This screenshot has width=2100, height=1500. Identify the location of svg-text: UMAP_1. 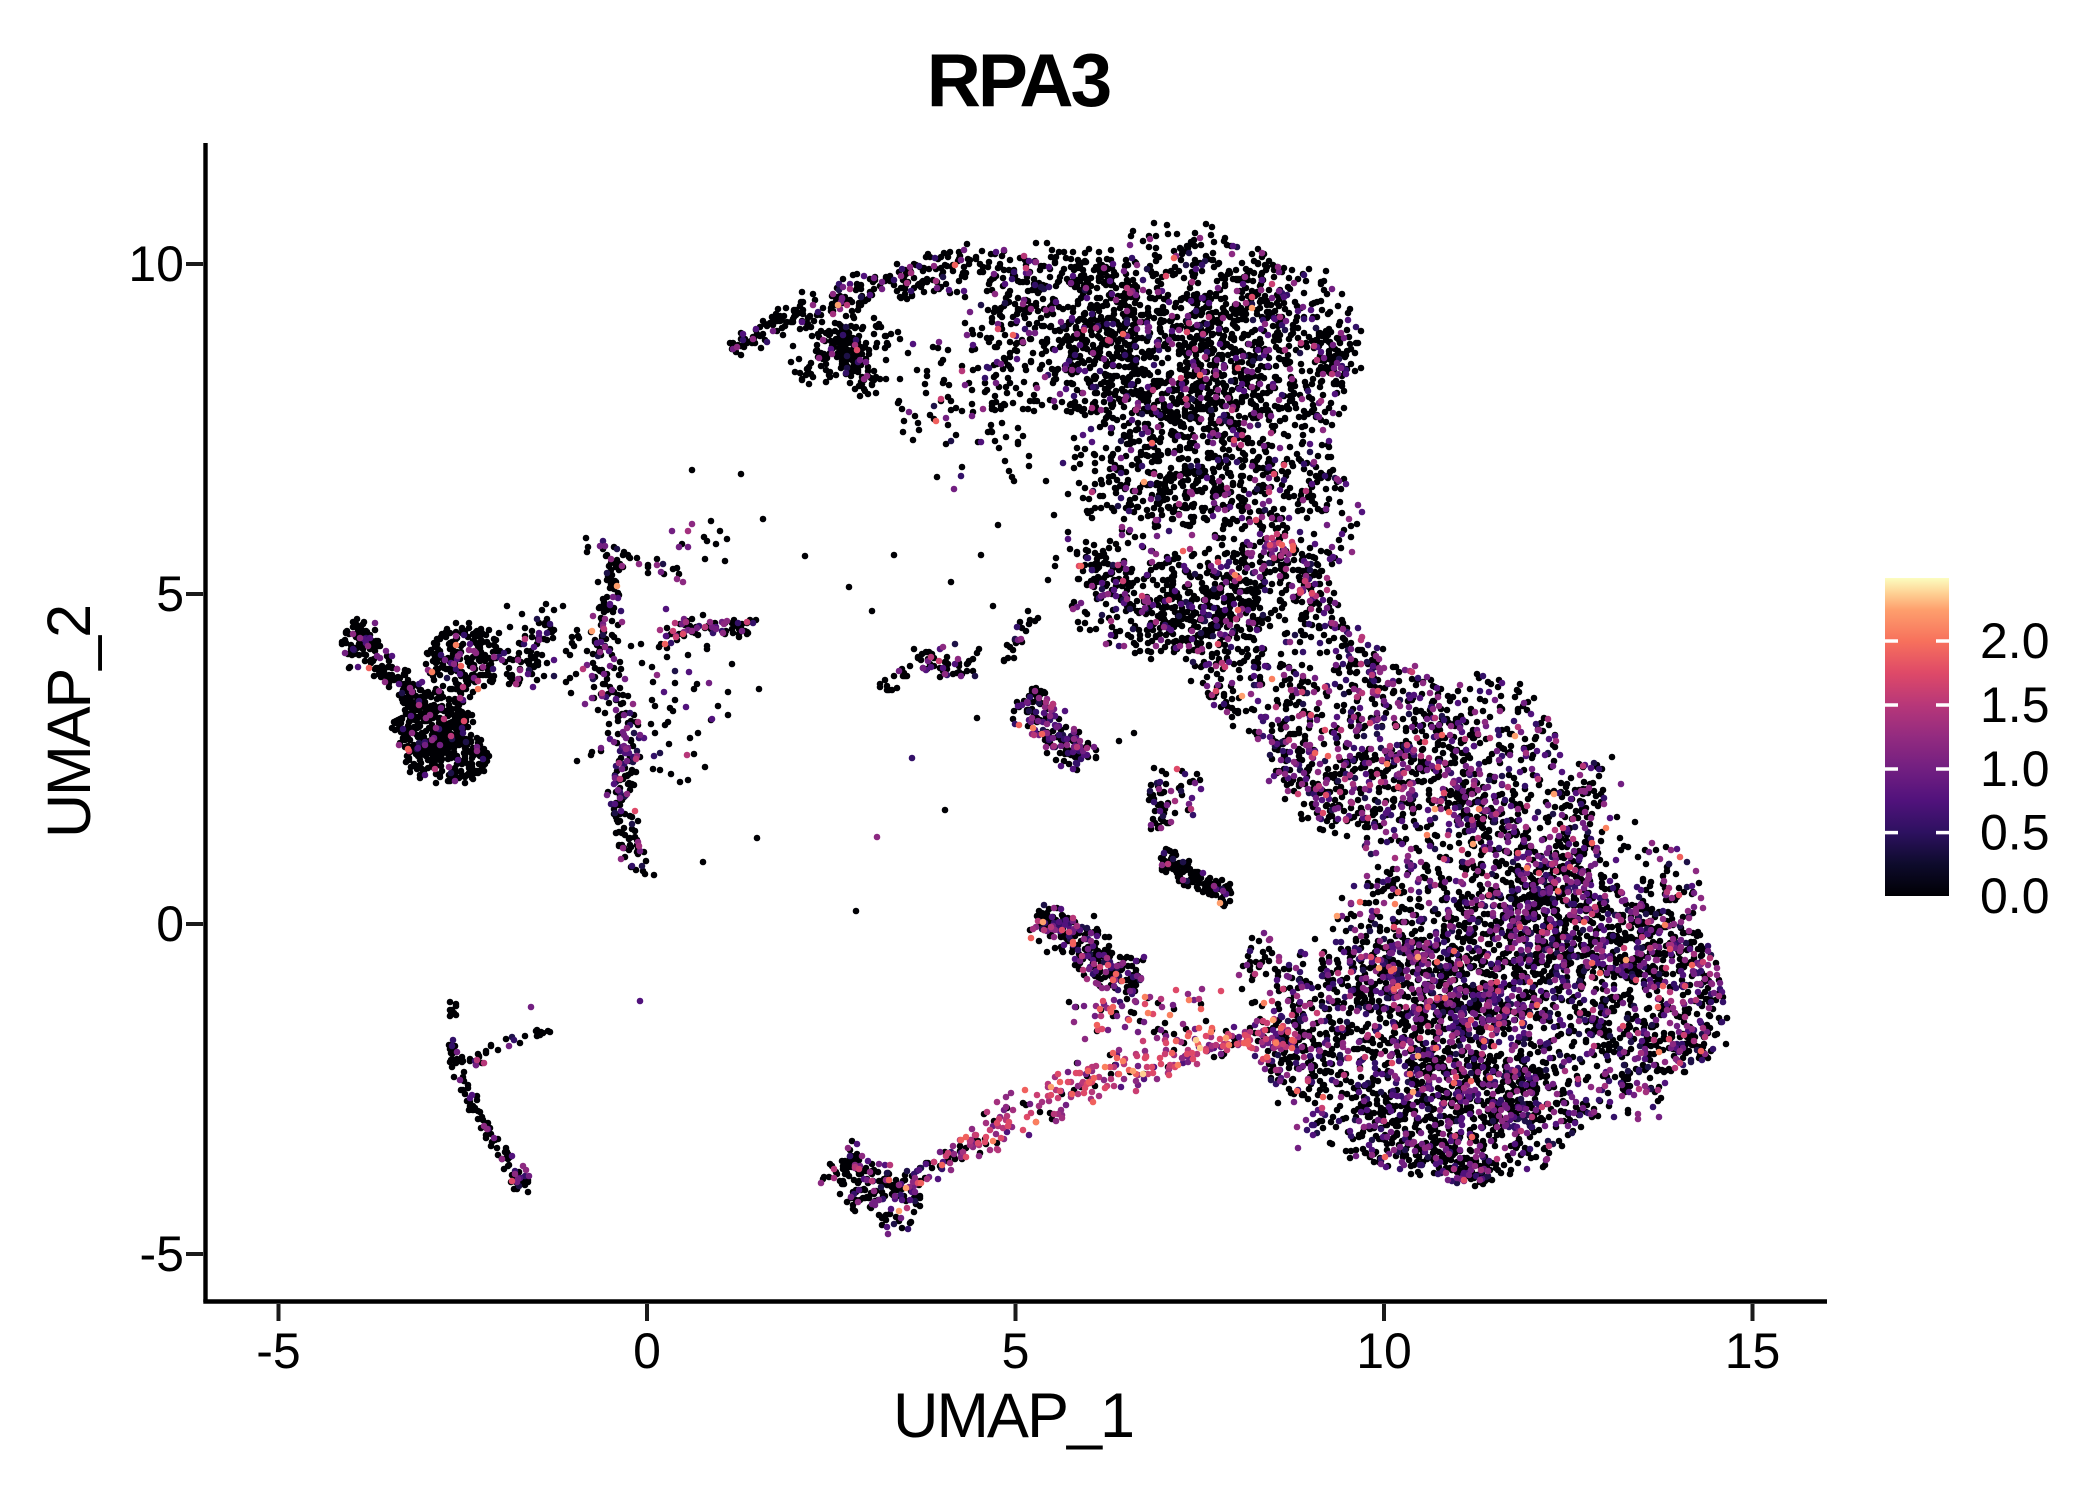
(1013, 1416).